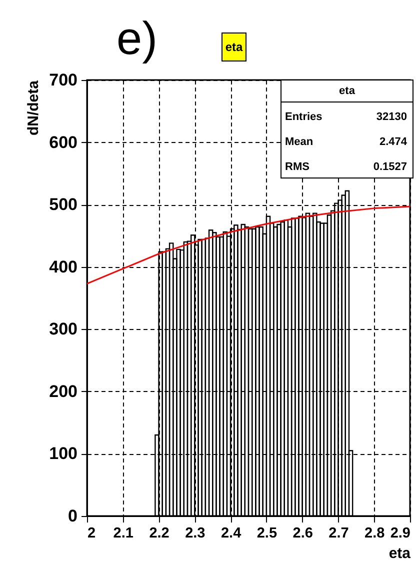 Image resolution: width=419 pixels, height=574 pixels. What do you see at coordinates (123, 534) in the screenshot?
I see `x-tick-label: 2.1` at bounding box center [123, 534].